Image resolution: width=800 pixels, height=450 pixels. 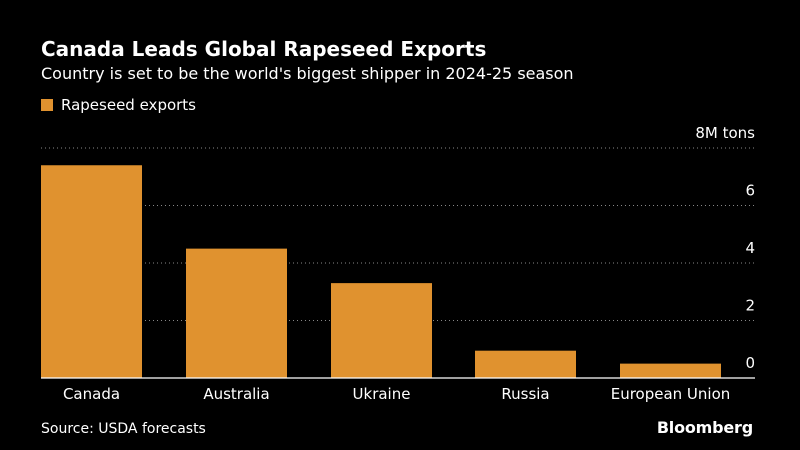 What do you see at coordinates (525, 394) in the screenshot?
I see `x-tick-label: Russia` at bounding box center [525, 394].